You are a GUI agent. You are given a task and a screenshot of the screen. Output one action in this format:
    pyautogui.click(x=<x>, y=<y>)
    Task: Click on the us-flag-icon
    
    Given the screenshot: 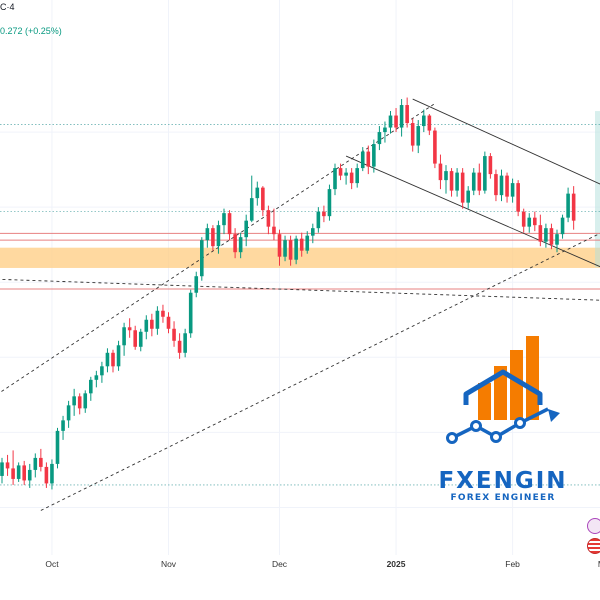 What is the action you would take?
    pyautogui.click(x=593, y=546)
    